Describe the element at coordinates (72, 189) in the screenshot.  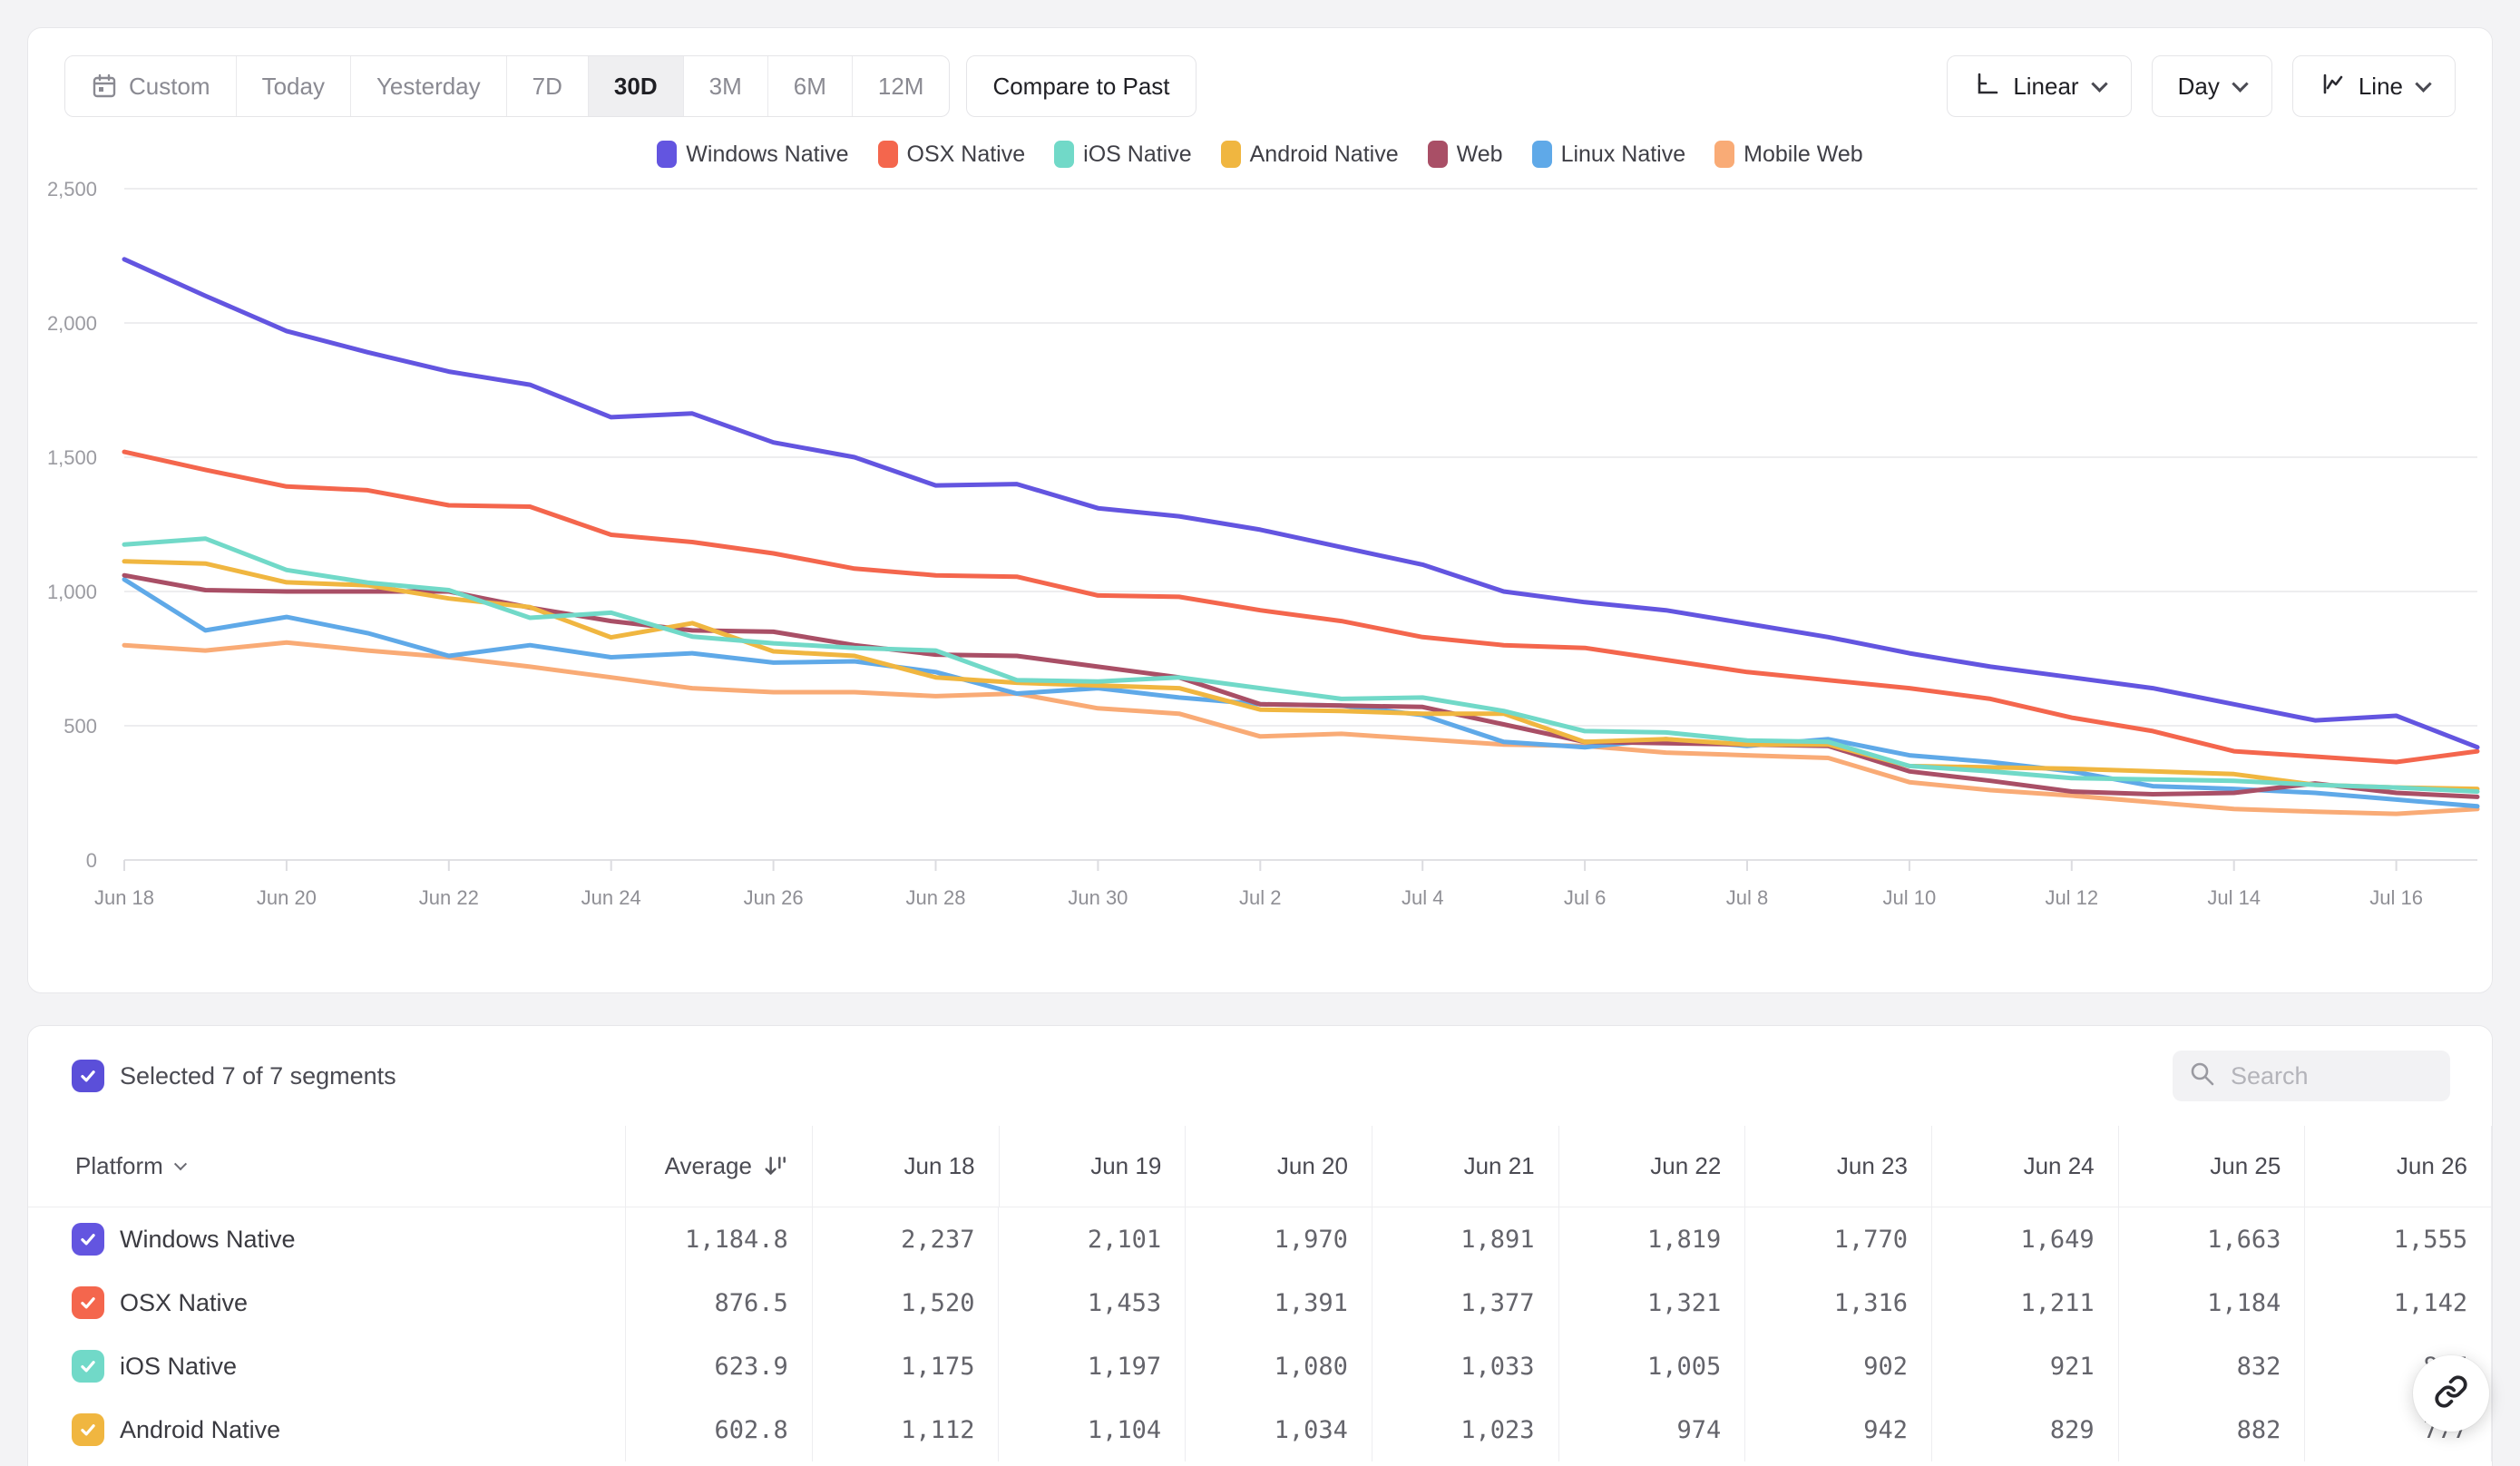
I see `y-axis-label: 2,500` at that location.